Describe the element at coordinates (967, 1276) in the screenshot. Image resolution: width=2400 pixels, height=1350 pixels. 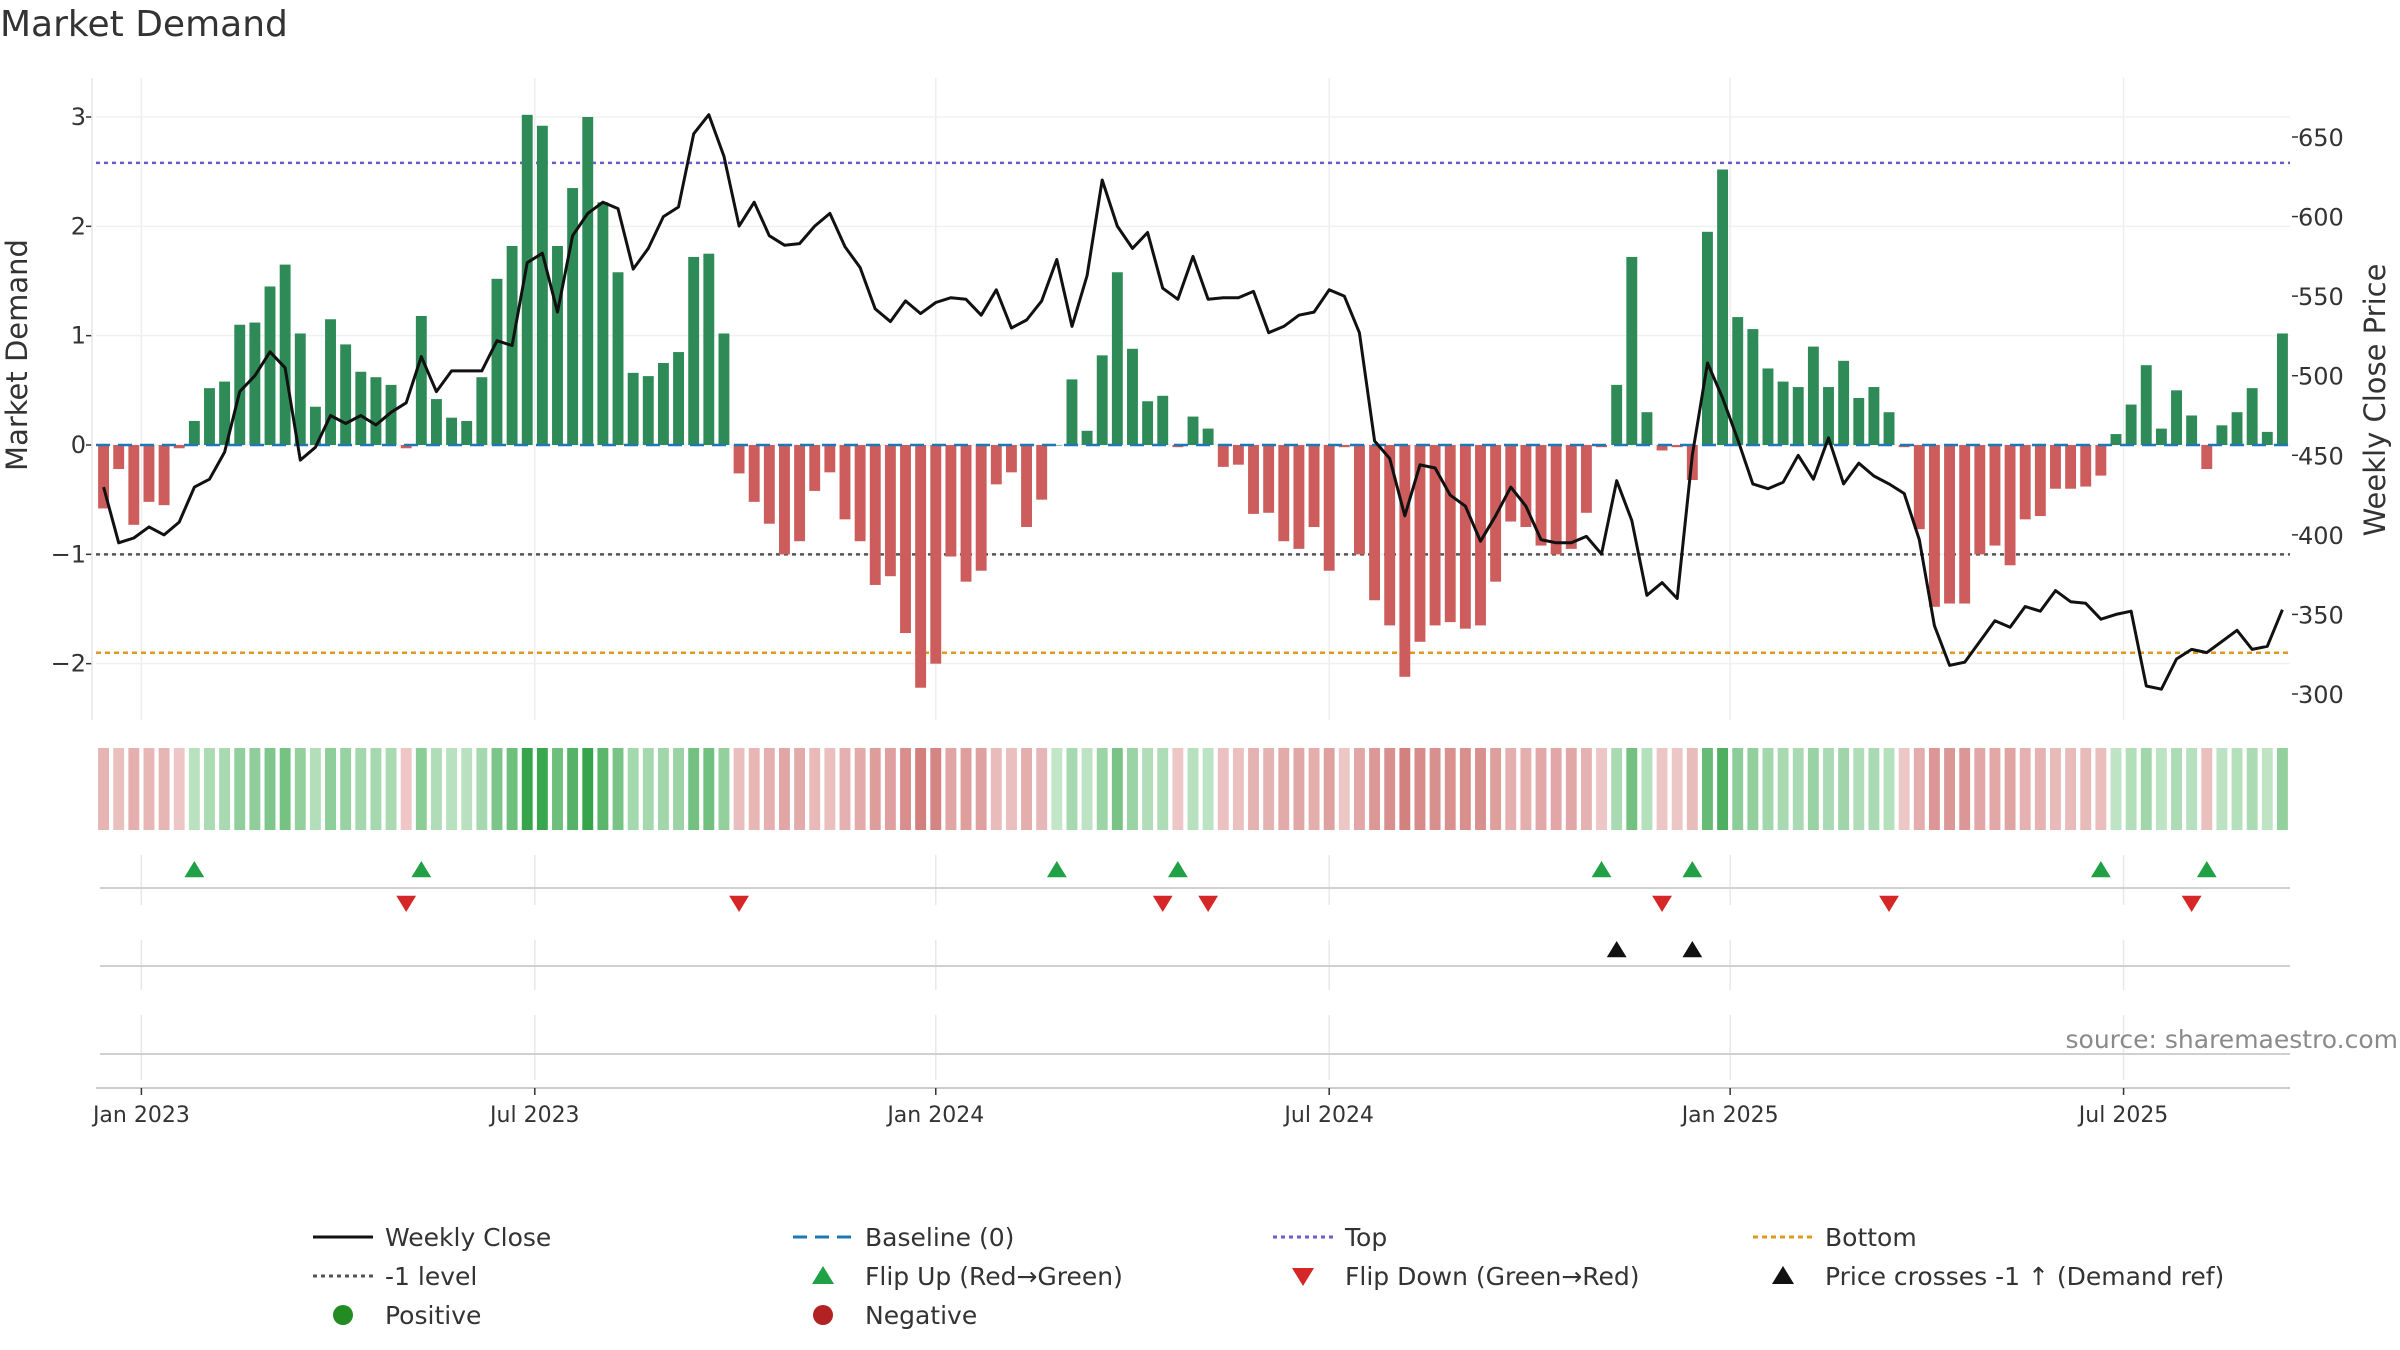
I see `legend-item-flip-up: Flip Up (Red→Green)` at that location.